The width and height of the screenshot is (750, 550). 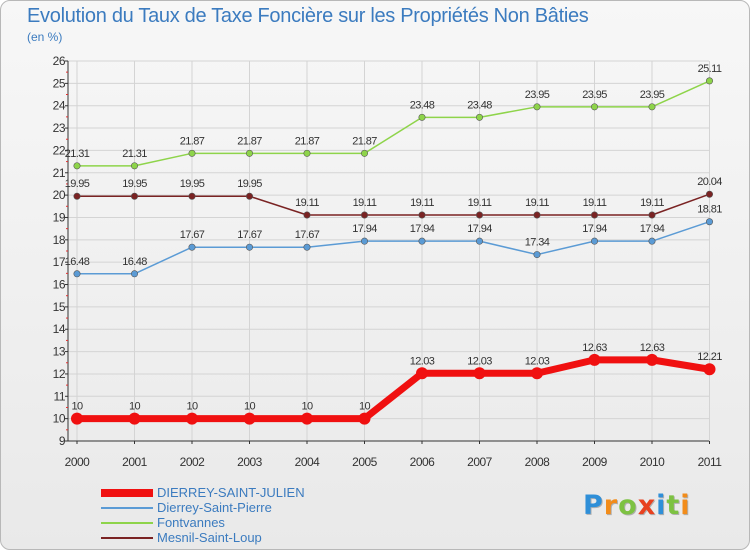 What do you see at coordinates (59, 217) in the screenshot?
I see `y-tick-label-19: 19` at bounding box center [59, 217].